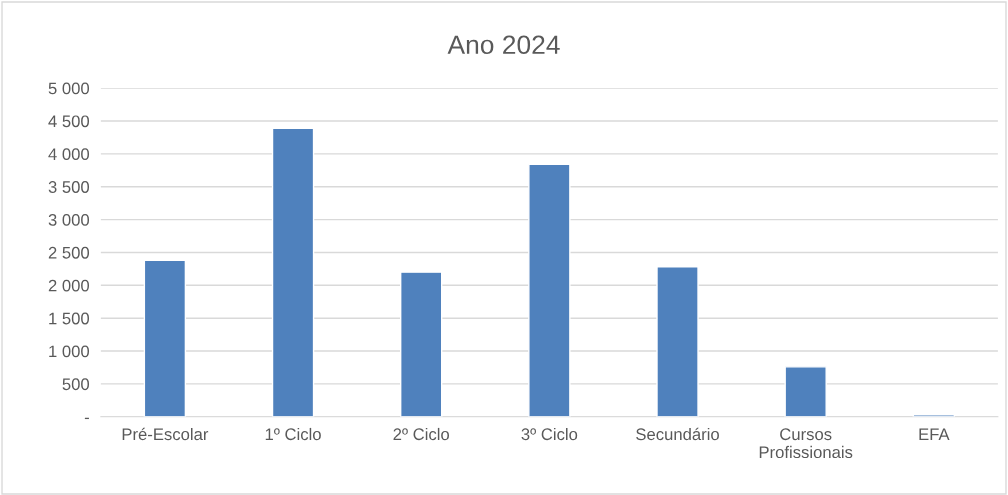  Describe the element at coordinates (503, 45) in the screenshot. I see `chart-title: Ano 2024` at that location.